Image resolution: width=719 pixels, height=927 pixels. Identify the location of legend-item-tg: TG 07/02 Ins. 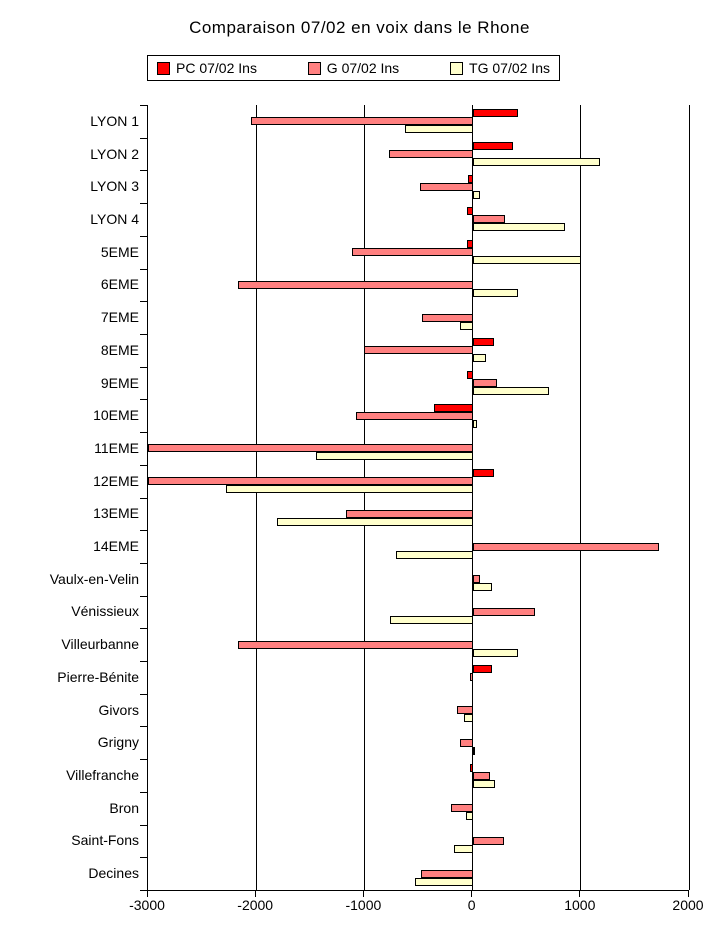
(500, 68).